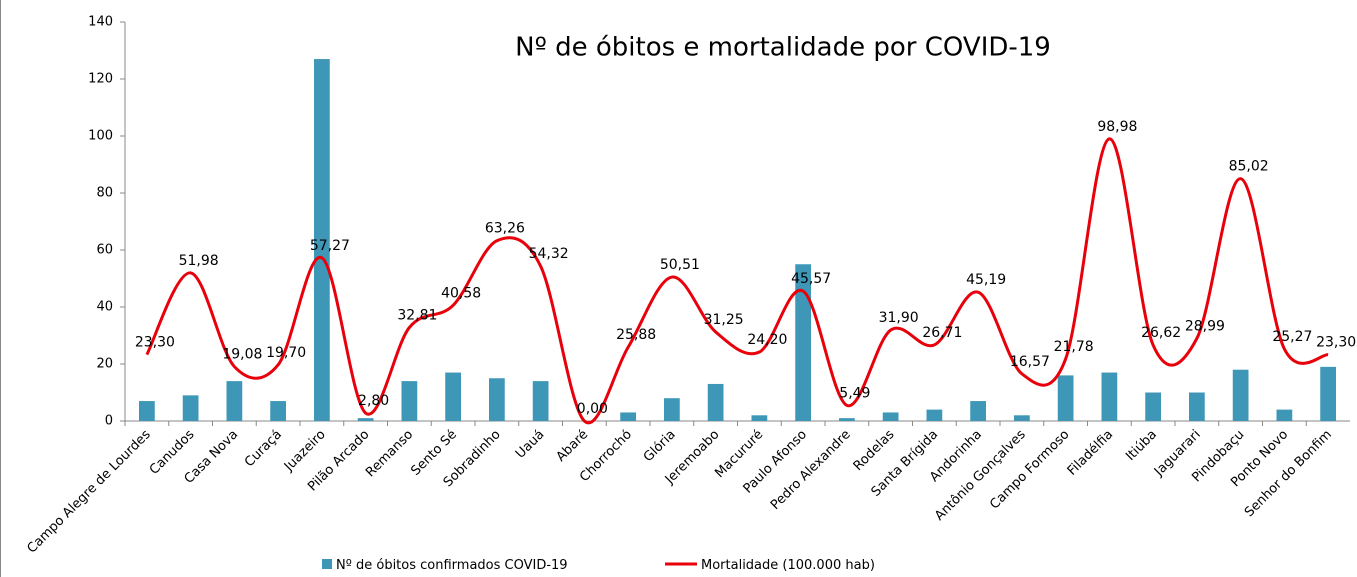  What do you see at coordinates (1249, 167) in the screenshot?
I see `data-label: 85,02` at bounding box center [1249, 167].